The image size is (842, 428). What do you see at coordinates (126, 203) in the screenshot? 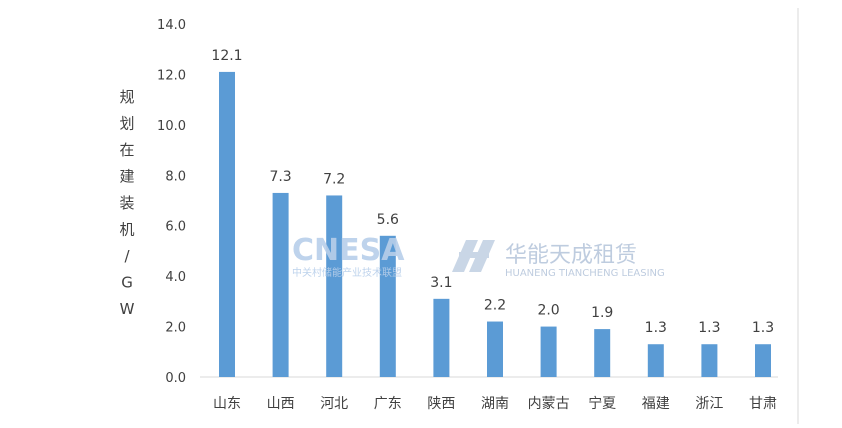
I see `y-axis-label-char: 装` at bounding box center [126, 203].